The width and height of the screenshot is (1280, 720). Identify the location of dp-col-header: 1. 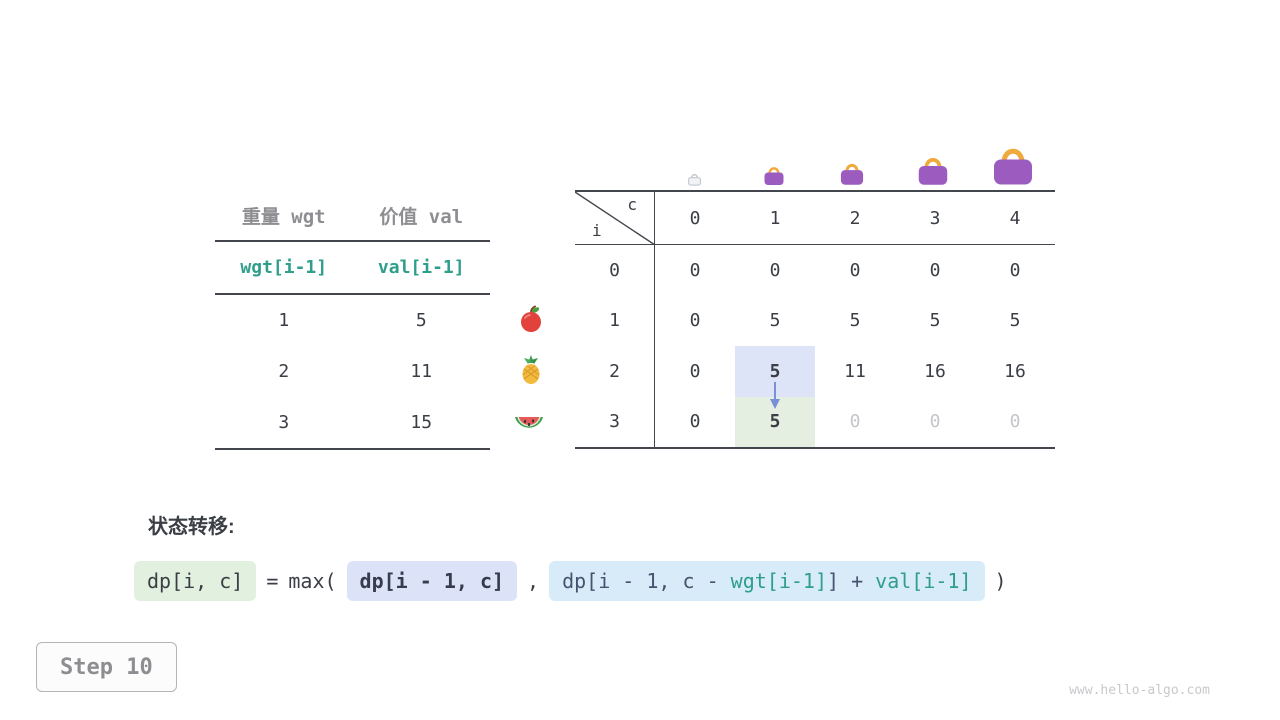
(775, 218).